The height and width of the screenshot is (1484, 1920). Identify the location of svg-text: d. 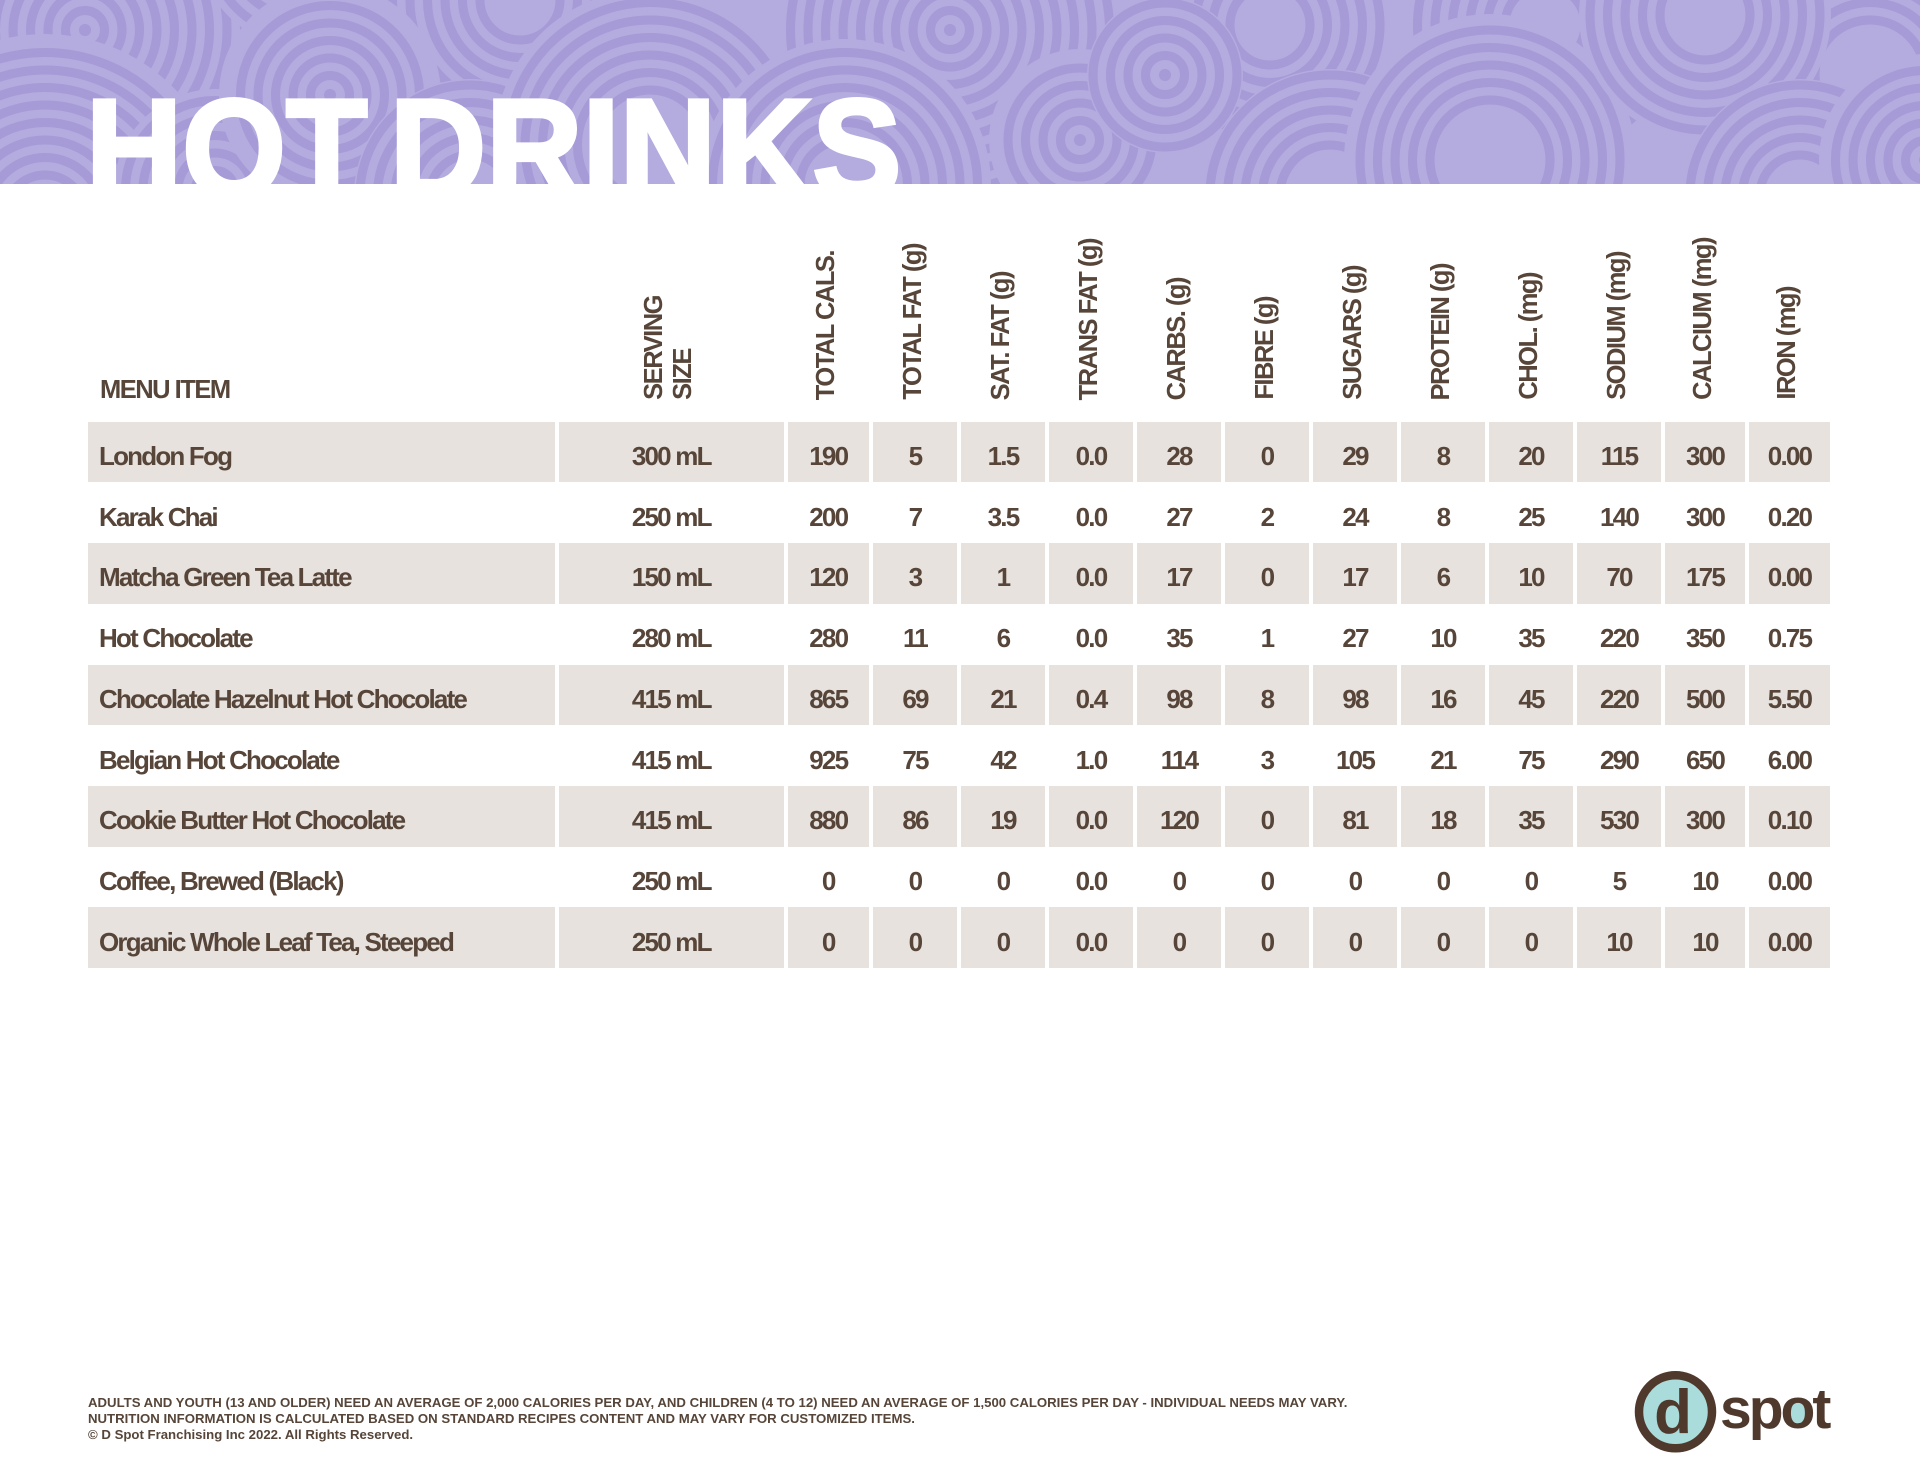
(1673, 1412).